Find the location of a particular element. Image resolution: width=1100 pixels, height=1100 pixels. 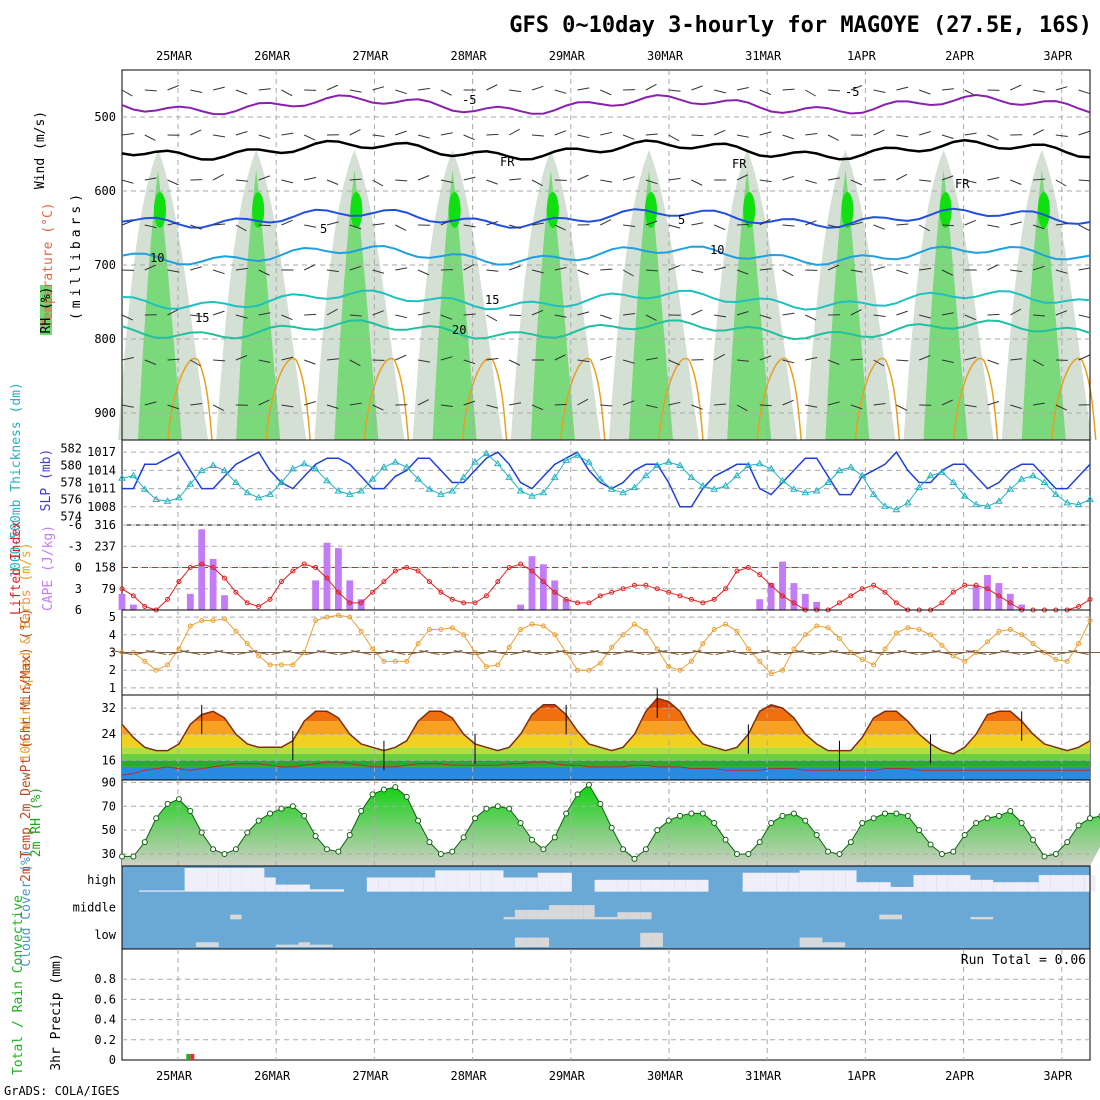

thickness-tick: 582 is located at coordinates (71, 449).